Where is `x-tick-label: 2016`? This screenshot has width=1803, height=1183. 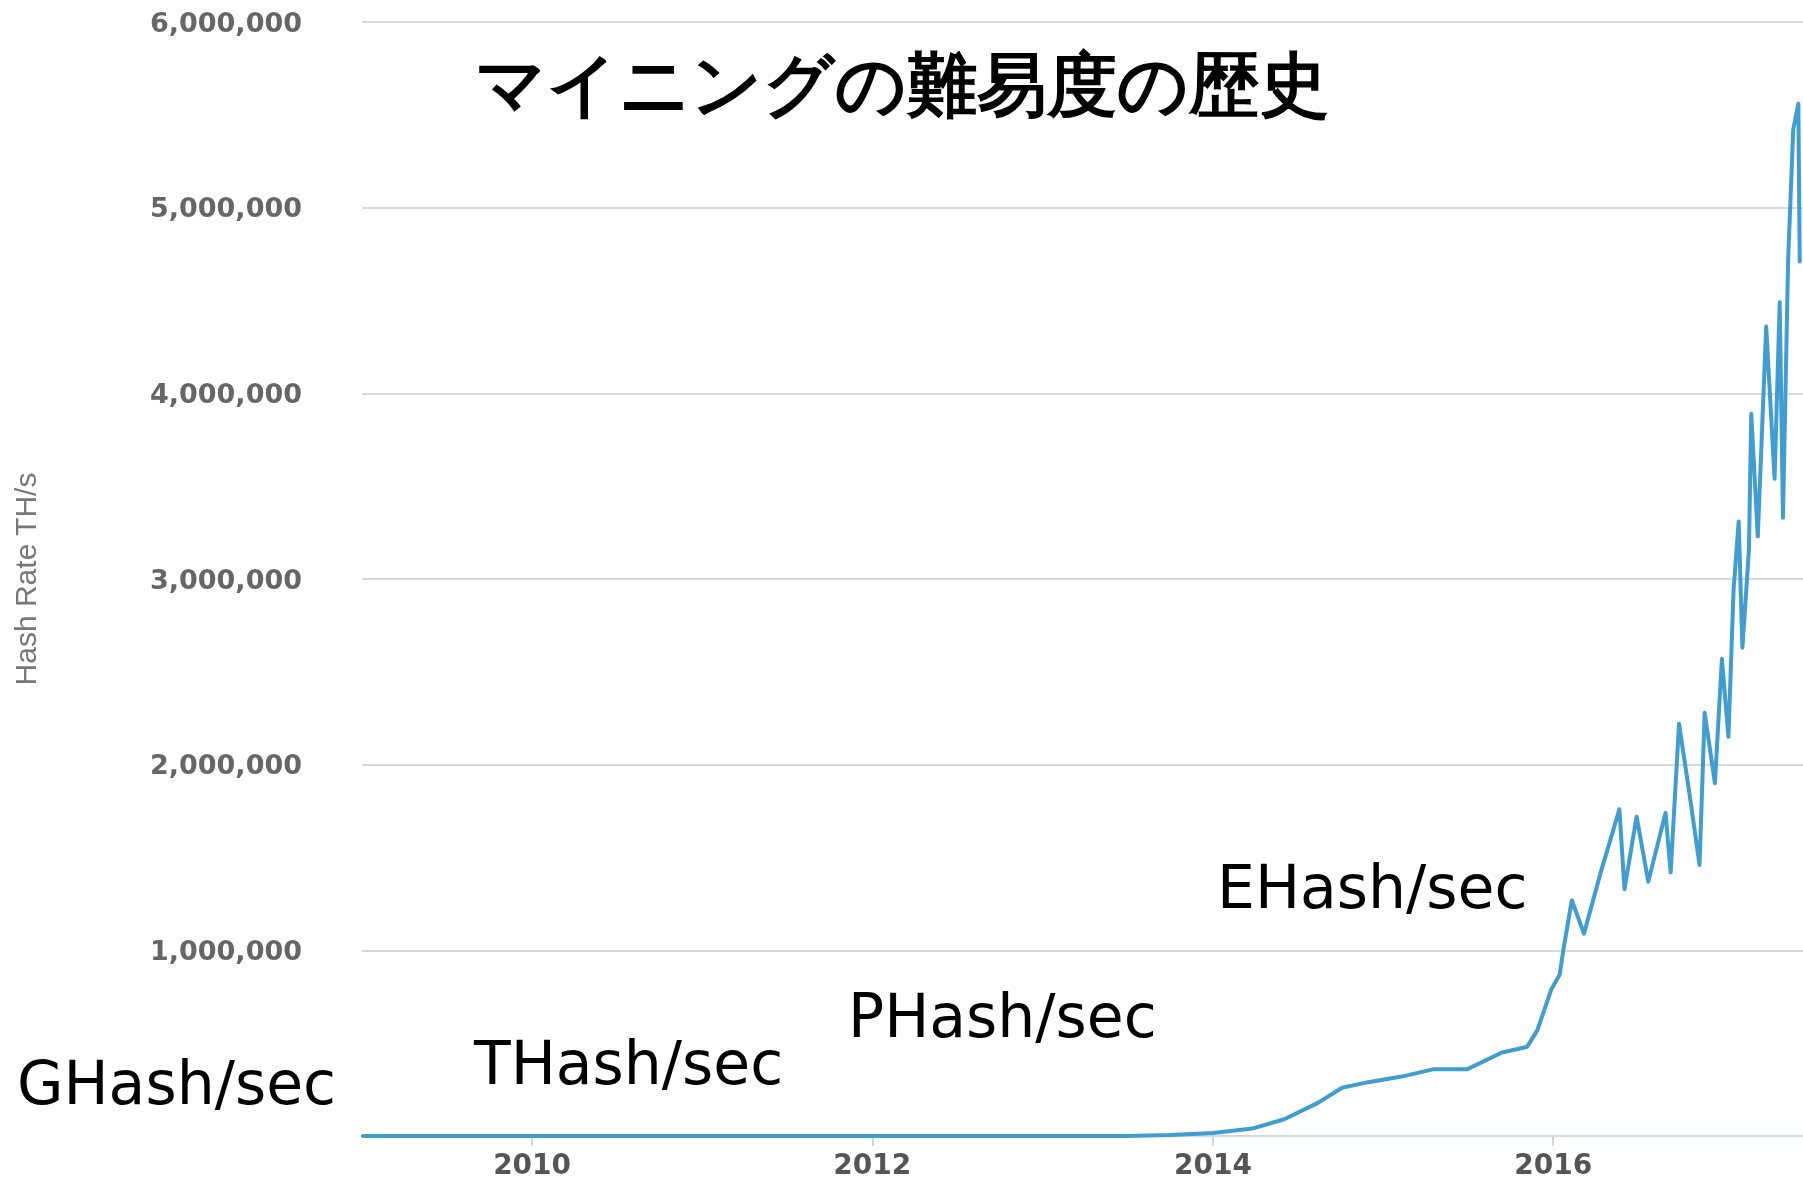 x-tick-label: 2016 is located at coordinates (1553, 1164).